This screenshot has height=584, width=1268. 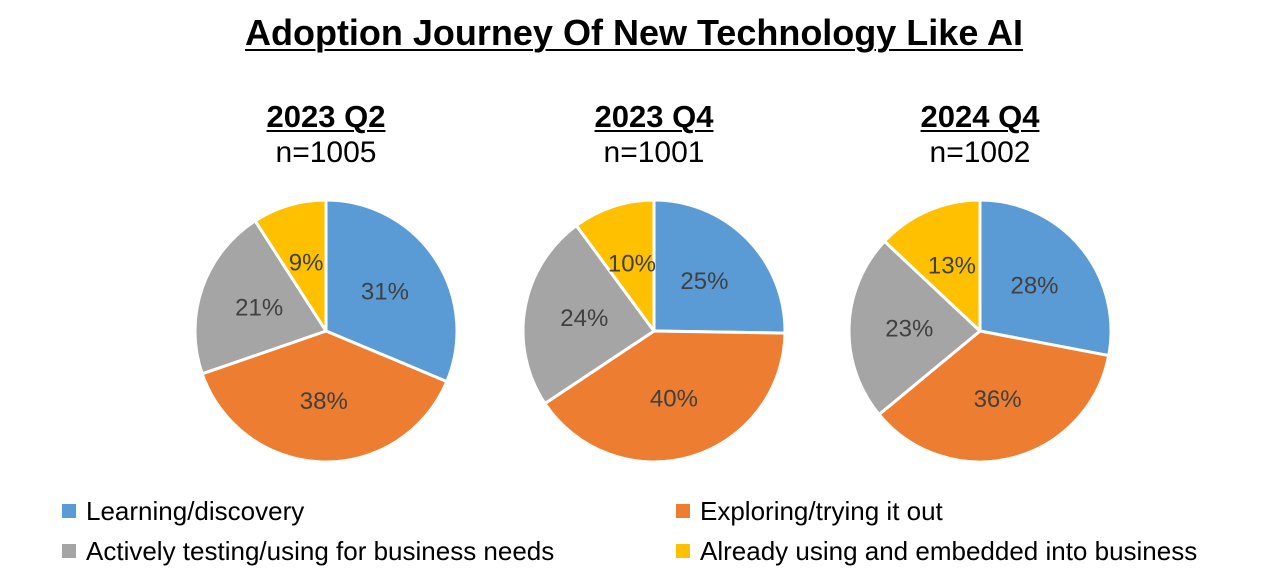 What do you see at coordinates (306, 263) in the screenshot?
I see `pie-data-label: 9%` at bounding box center [306, 263].